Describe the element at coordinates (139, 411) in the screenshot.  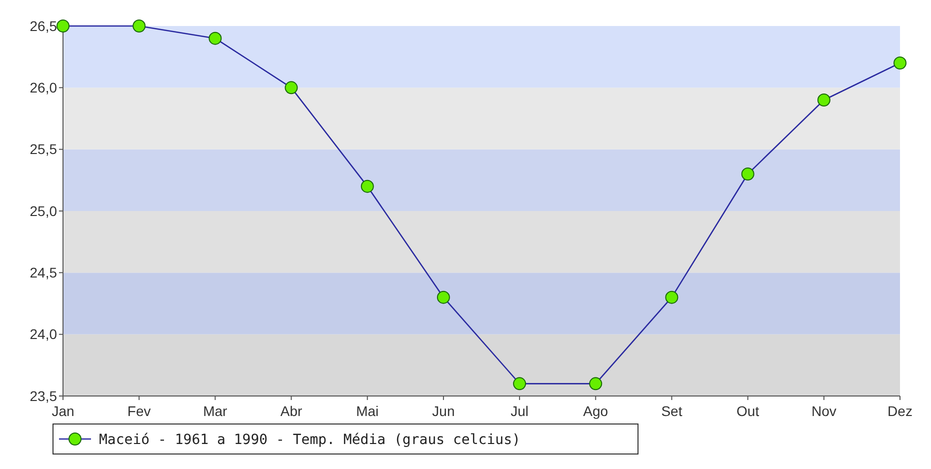
I see `x-tick-label: Fev` at that location.